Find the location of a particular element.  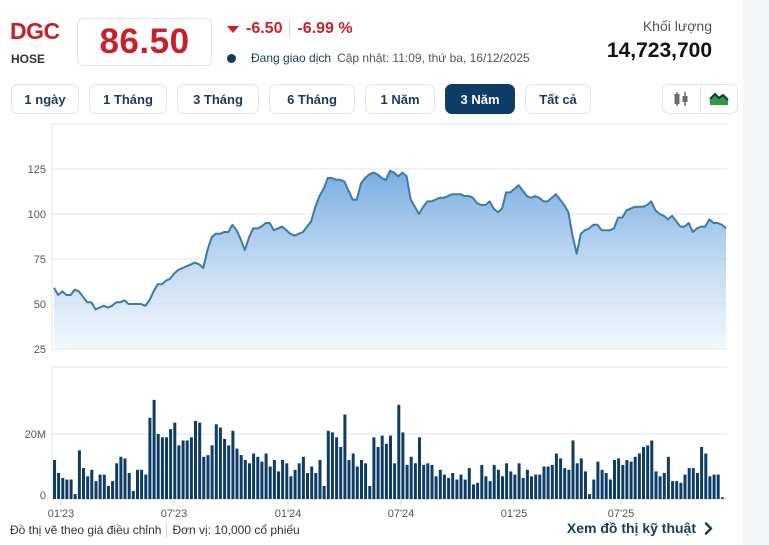

page-gutter is located at coordinates (756, 272).